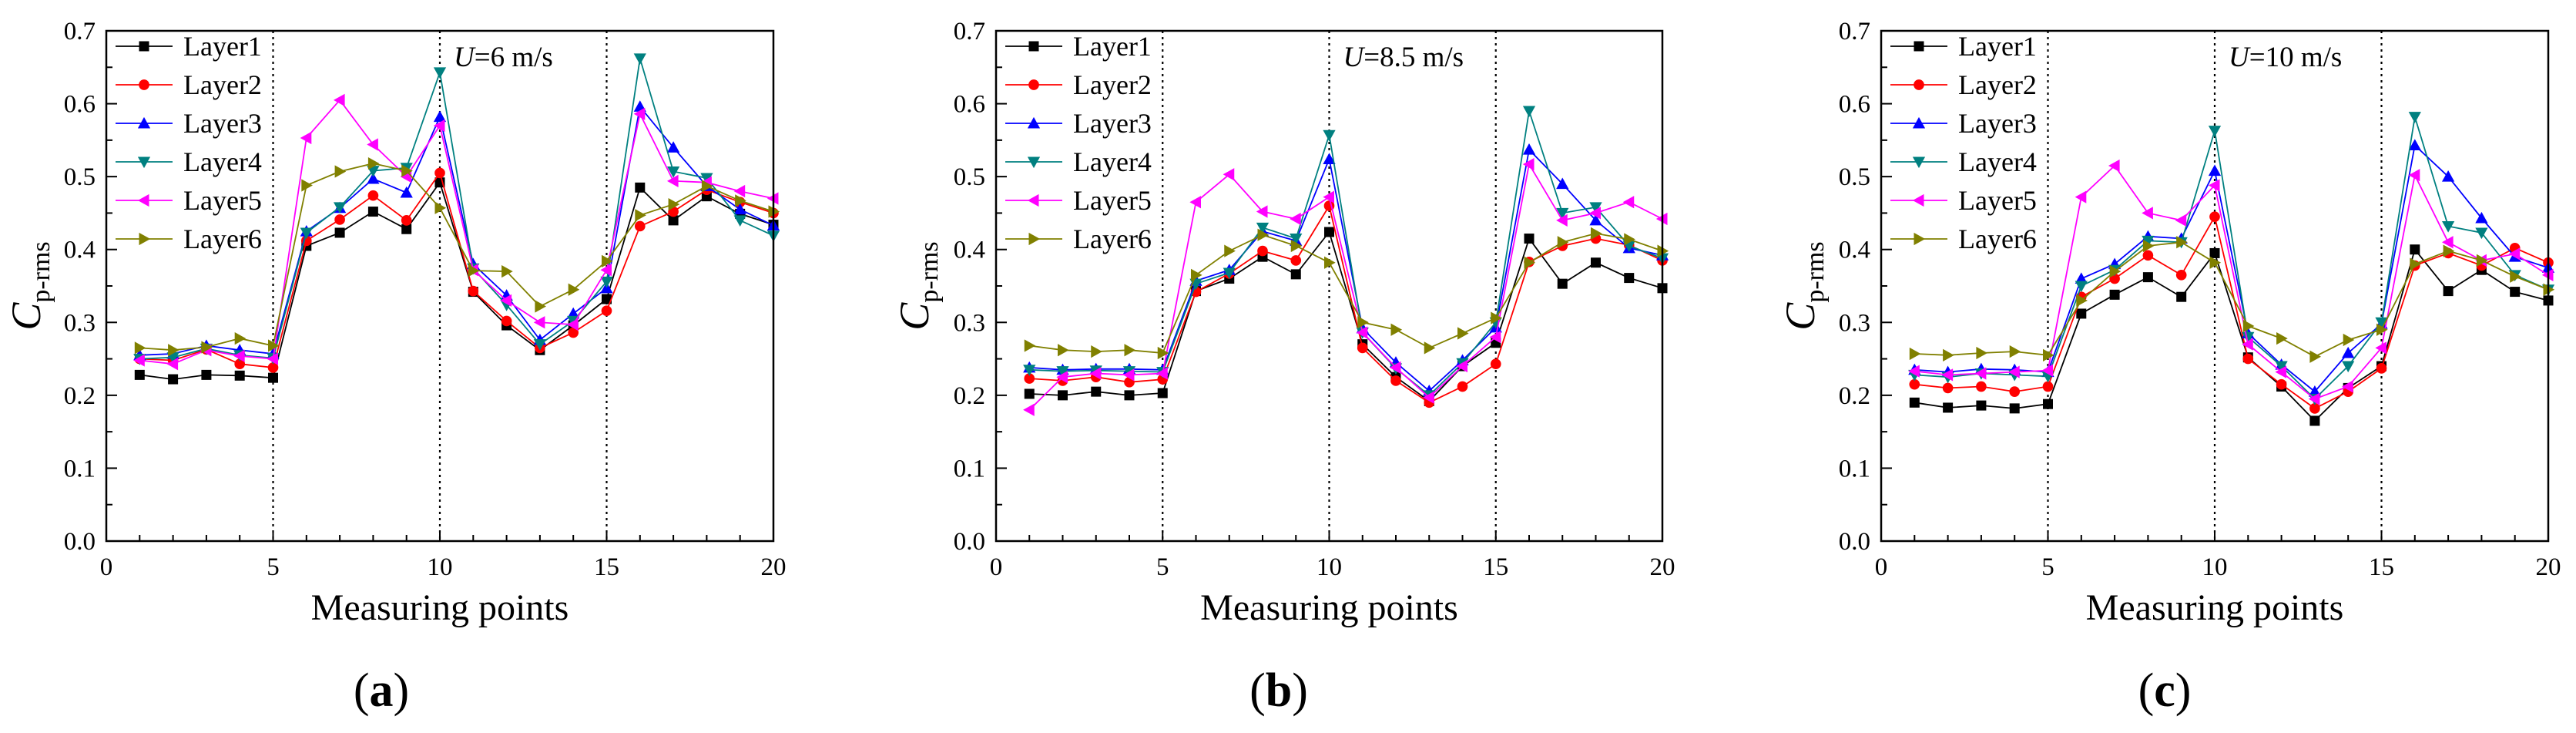  What do you see at coordinates (1854, 469) in the screenshot?
I see `y-tick-label-1: 0.1` at bounding box center [1854, 469].